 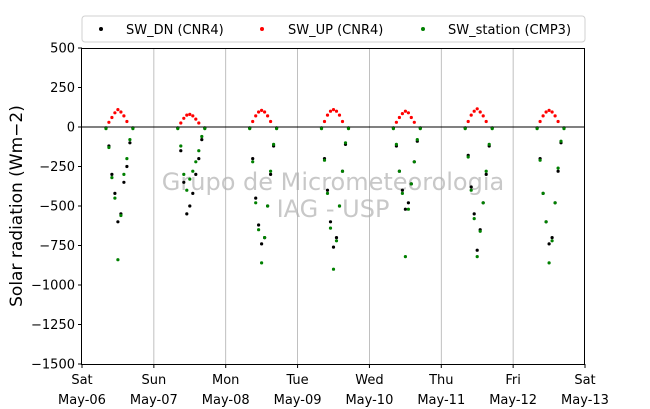 I want to click on y-tick-label: −1000, so click(x=53, y=286).